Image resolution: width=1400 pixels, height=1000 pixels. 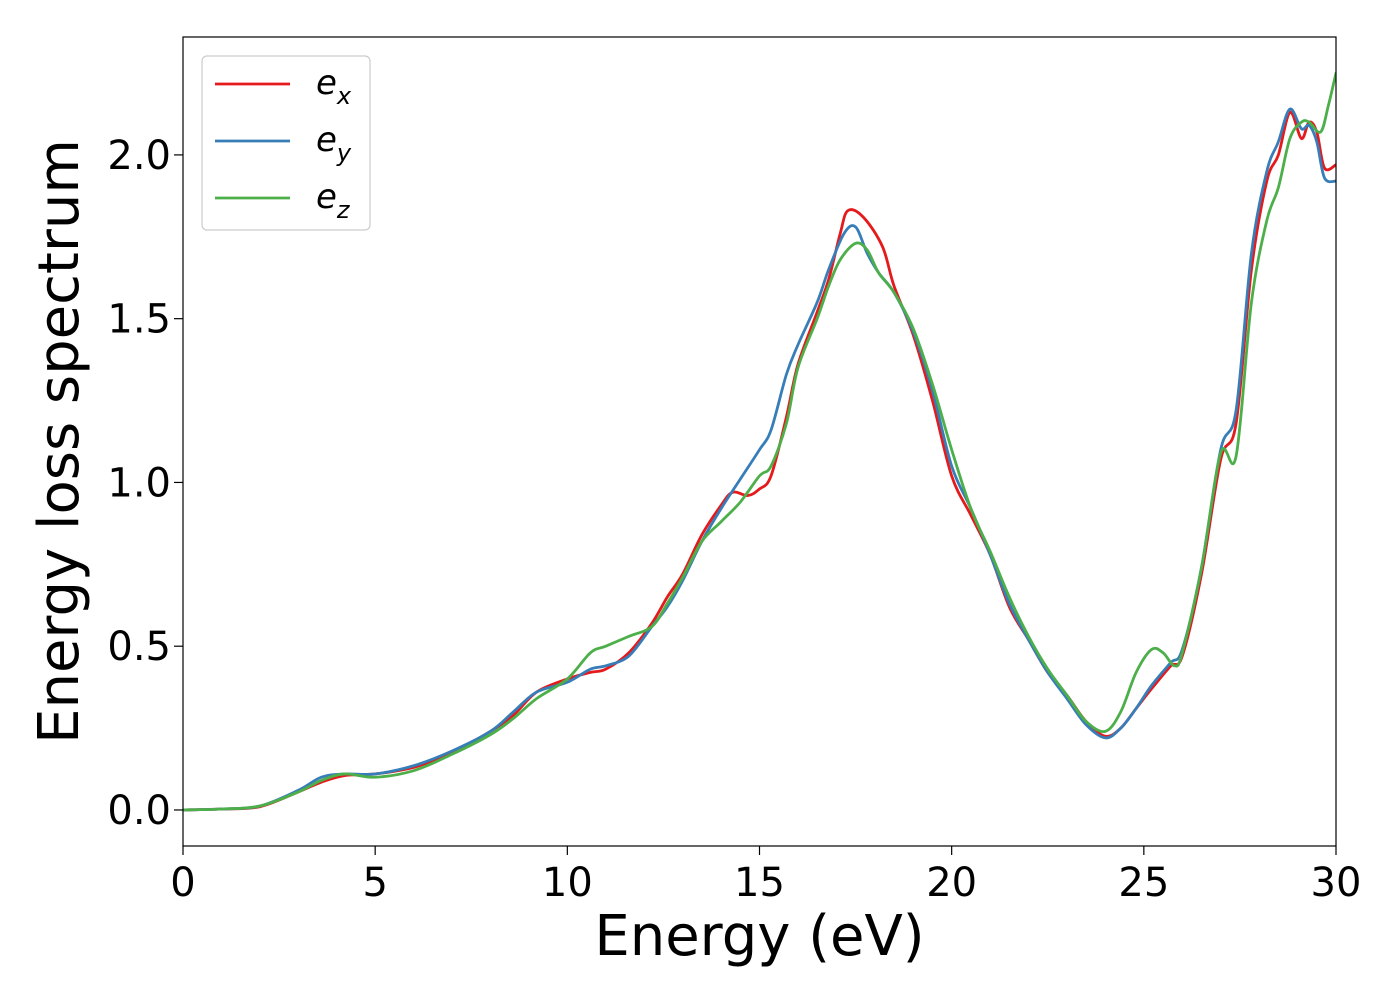 I want to click on y-tick-label: 1.5, so click(x=139, y=320).